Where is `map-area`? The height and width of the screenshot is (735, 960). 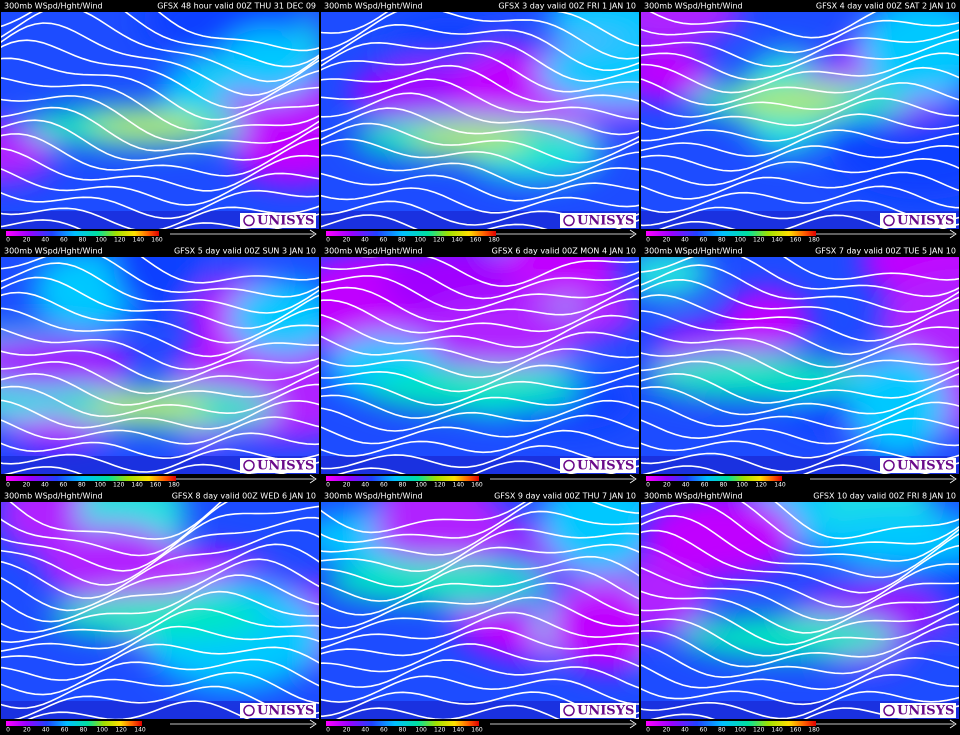 map-area is located at coordinates (800, 365).